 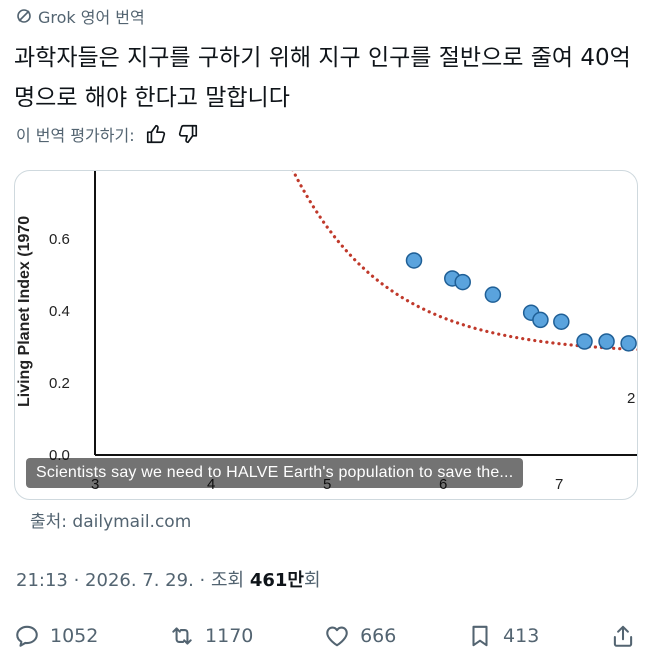 What do you see at coordinates (464, 261) in the screenshot?
I see `trend-line` at bounding box center [464, 261].